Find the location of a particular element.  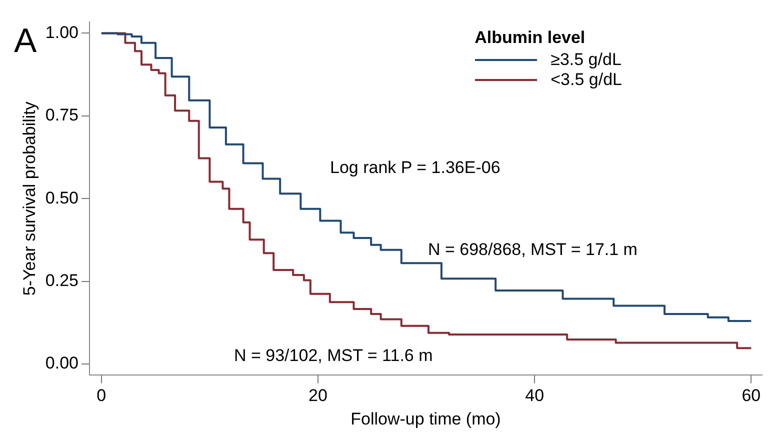

y-tick-label: 0.50 is located at coordinates (61, 198).